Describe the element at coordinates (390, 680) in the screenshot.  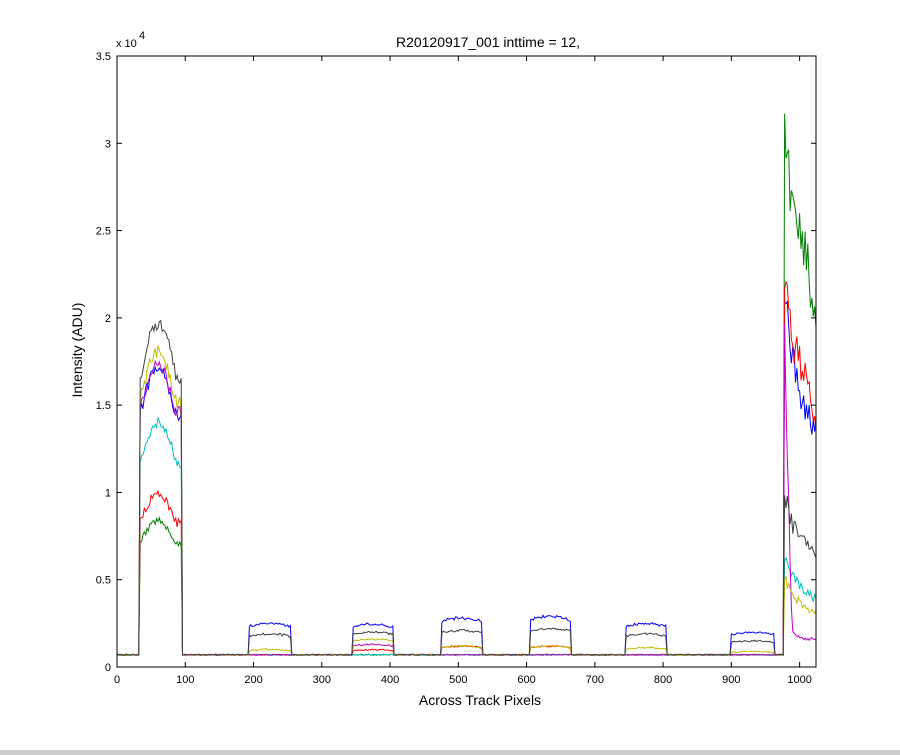
I see `x-tick-label: 400` at that location.